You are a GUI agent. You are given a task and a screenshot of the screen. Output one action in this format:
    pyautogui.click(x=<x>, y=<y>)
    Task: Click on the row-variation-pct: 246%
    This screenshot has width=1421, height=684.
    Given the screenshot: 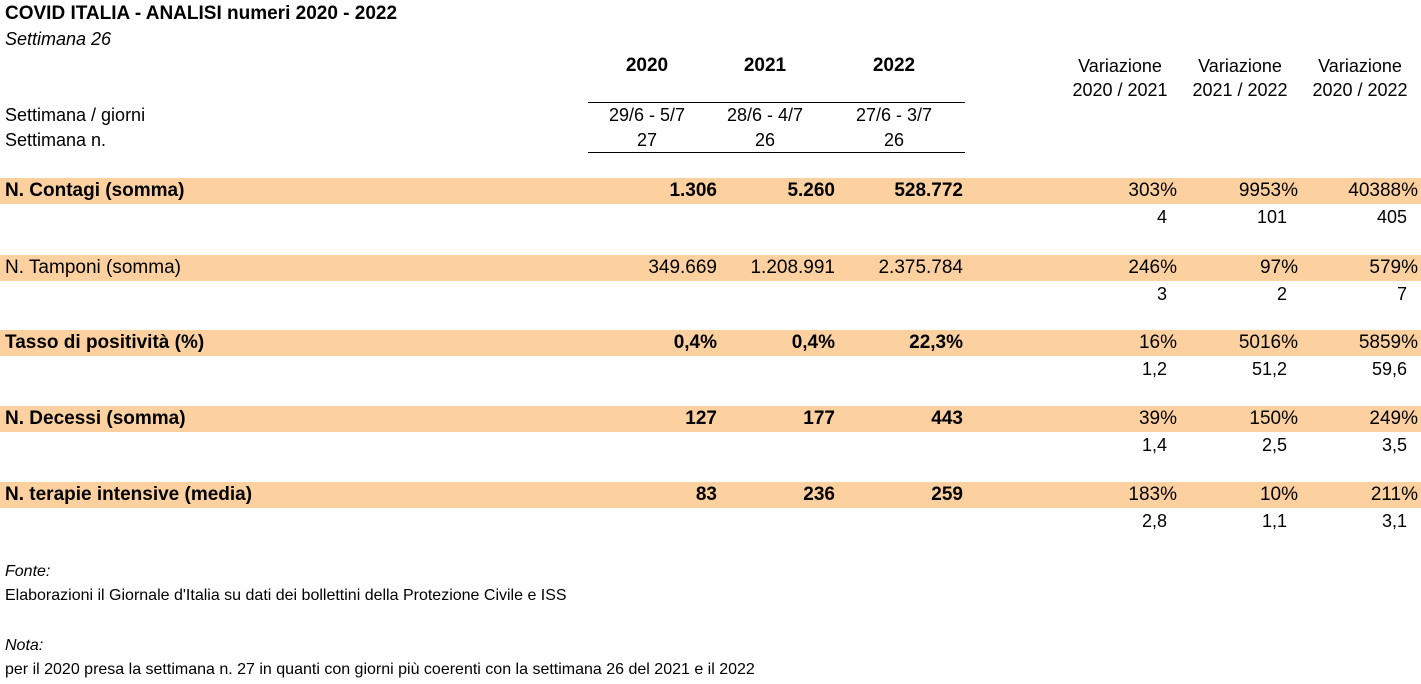 What is the action you would take?
    pyautogui.click(x=1152, y=267)
    